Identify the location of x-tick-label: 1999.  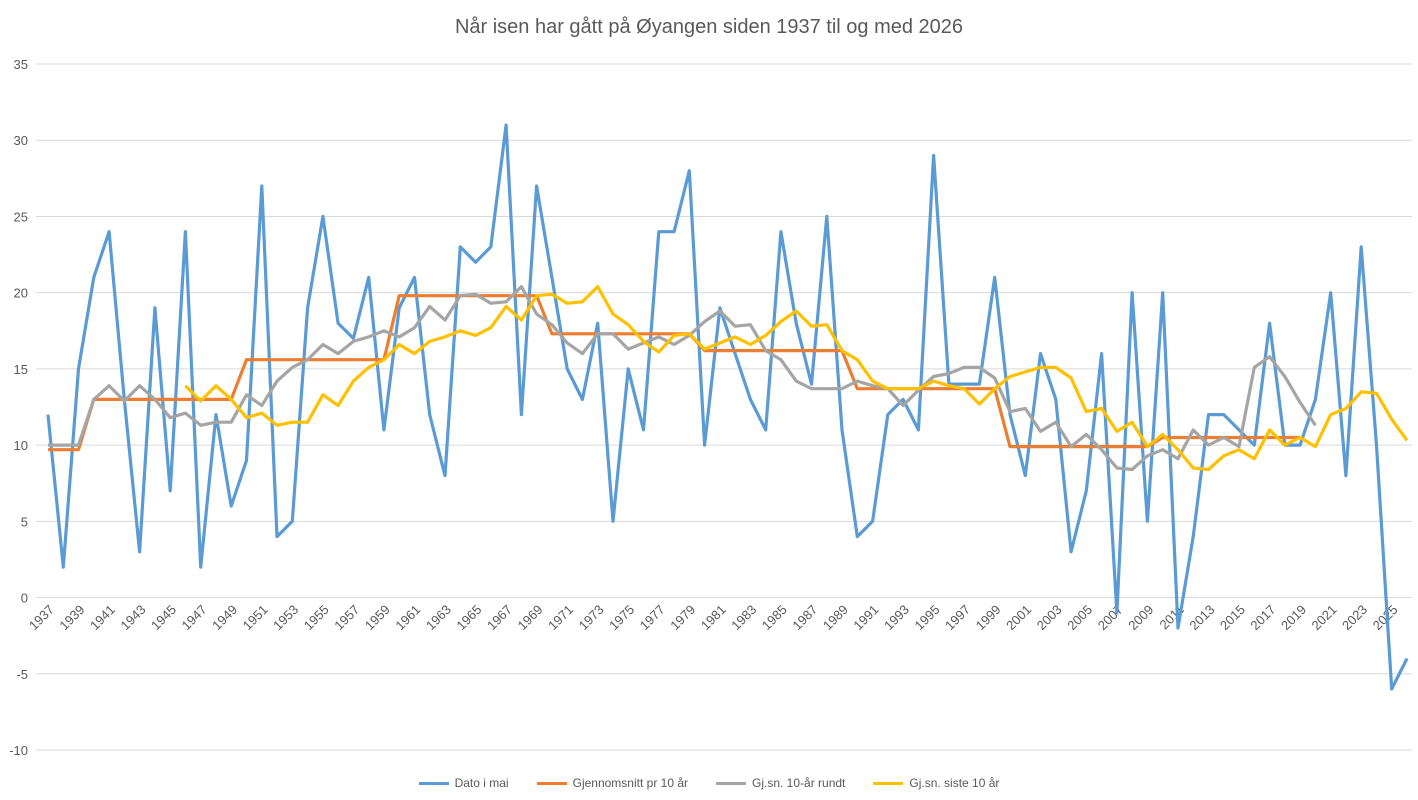
(988, 617).